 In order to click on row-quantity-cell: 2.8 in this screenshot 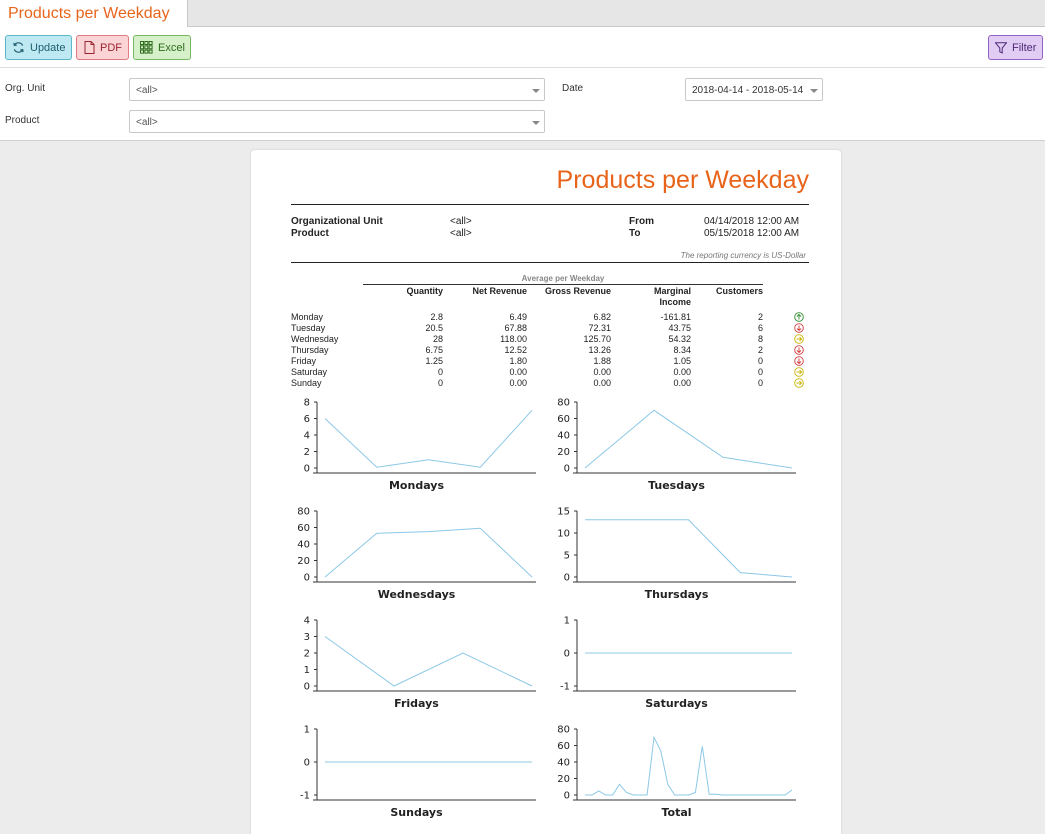, I will do `click(436, 317)`.